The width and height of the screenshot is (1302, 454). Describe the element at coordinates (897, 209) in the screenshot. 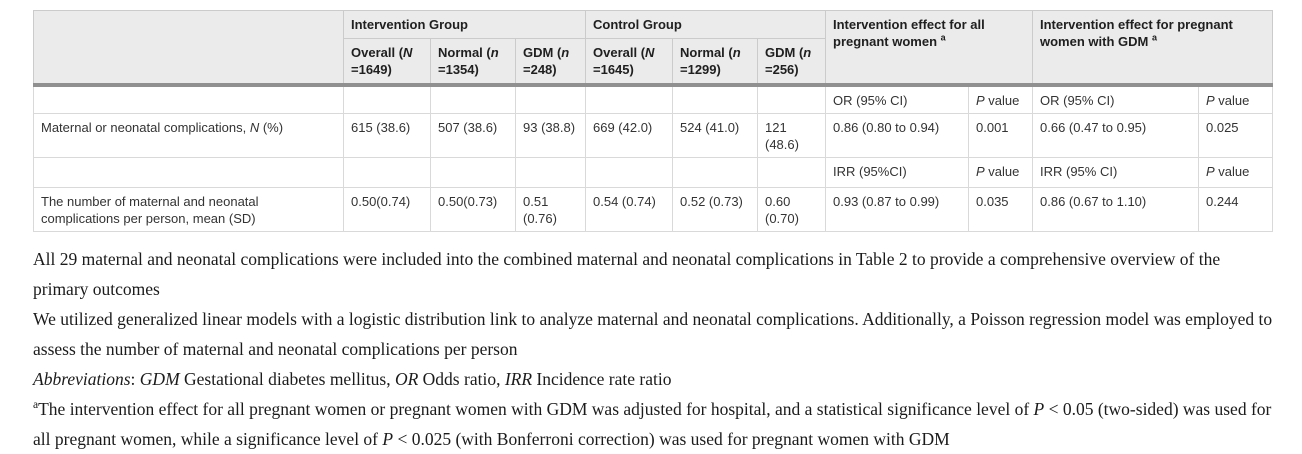

I see `table-cell: 0.93 (0.87 to 0.99)` at that location.